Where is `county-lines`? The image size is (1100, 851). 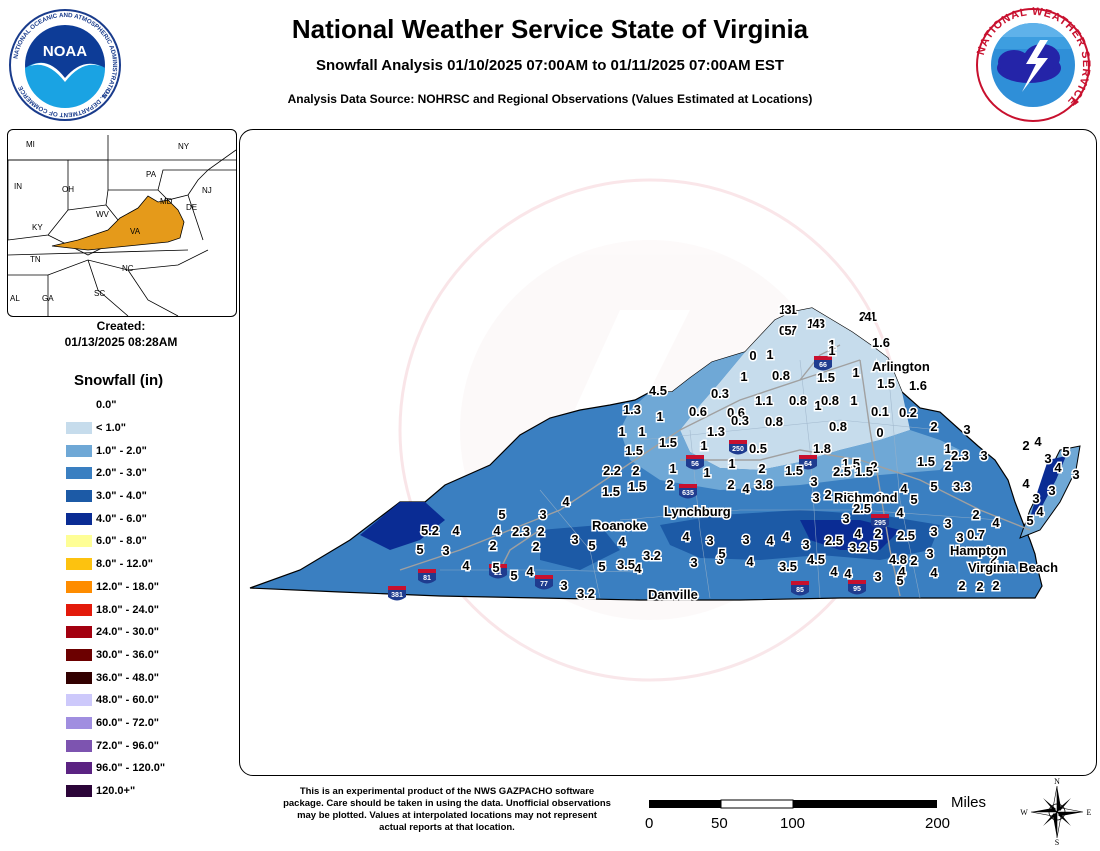
county-lines is located at coordinates (720, 479).